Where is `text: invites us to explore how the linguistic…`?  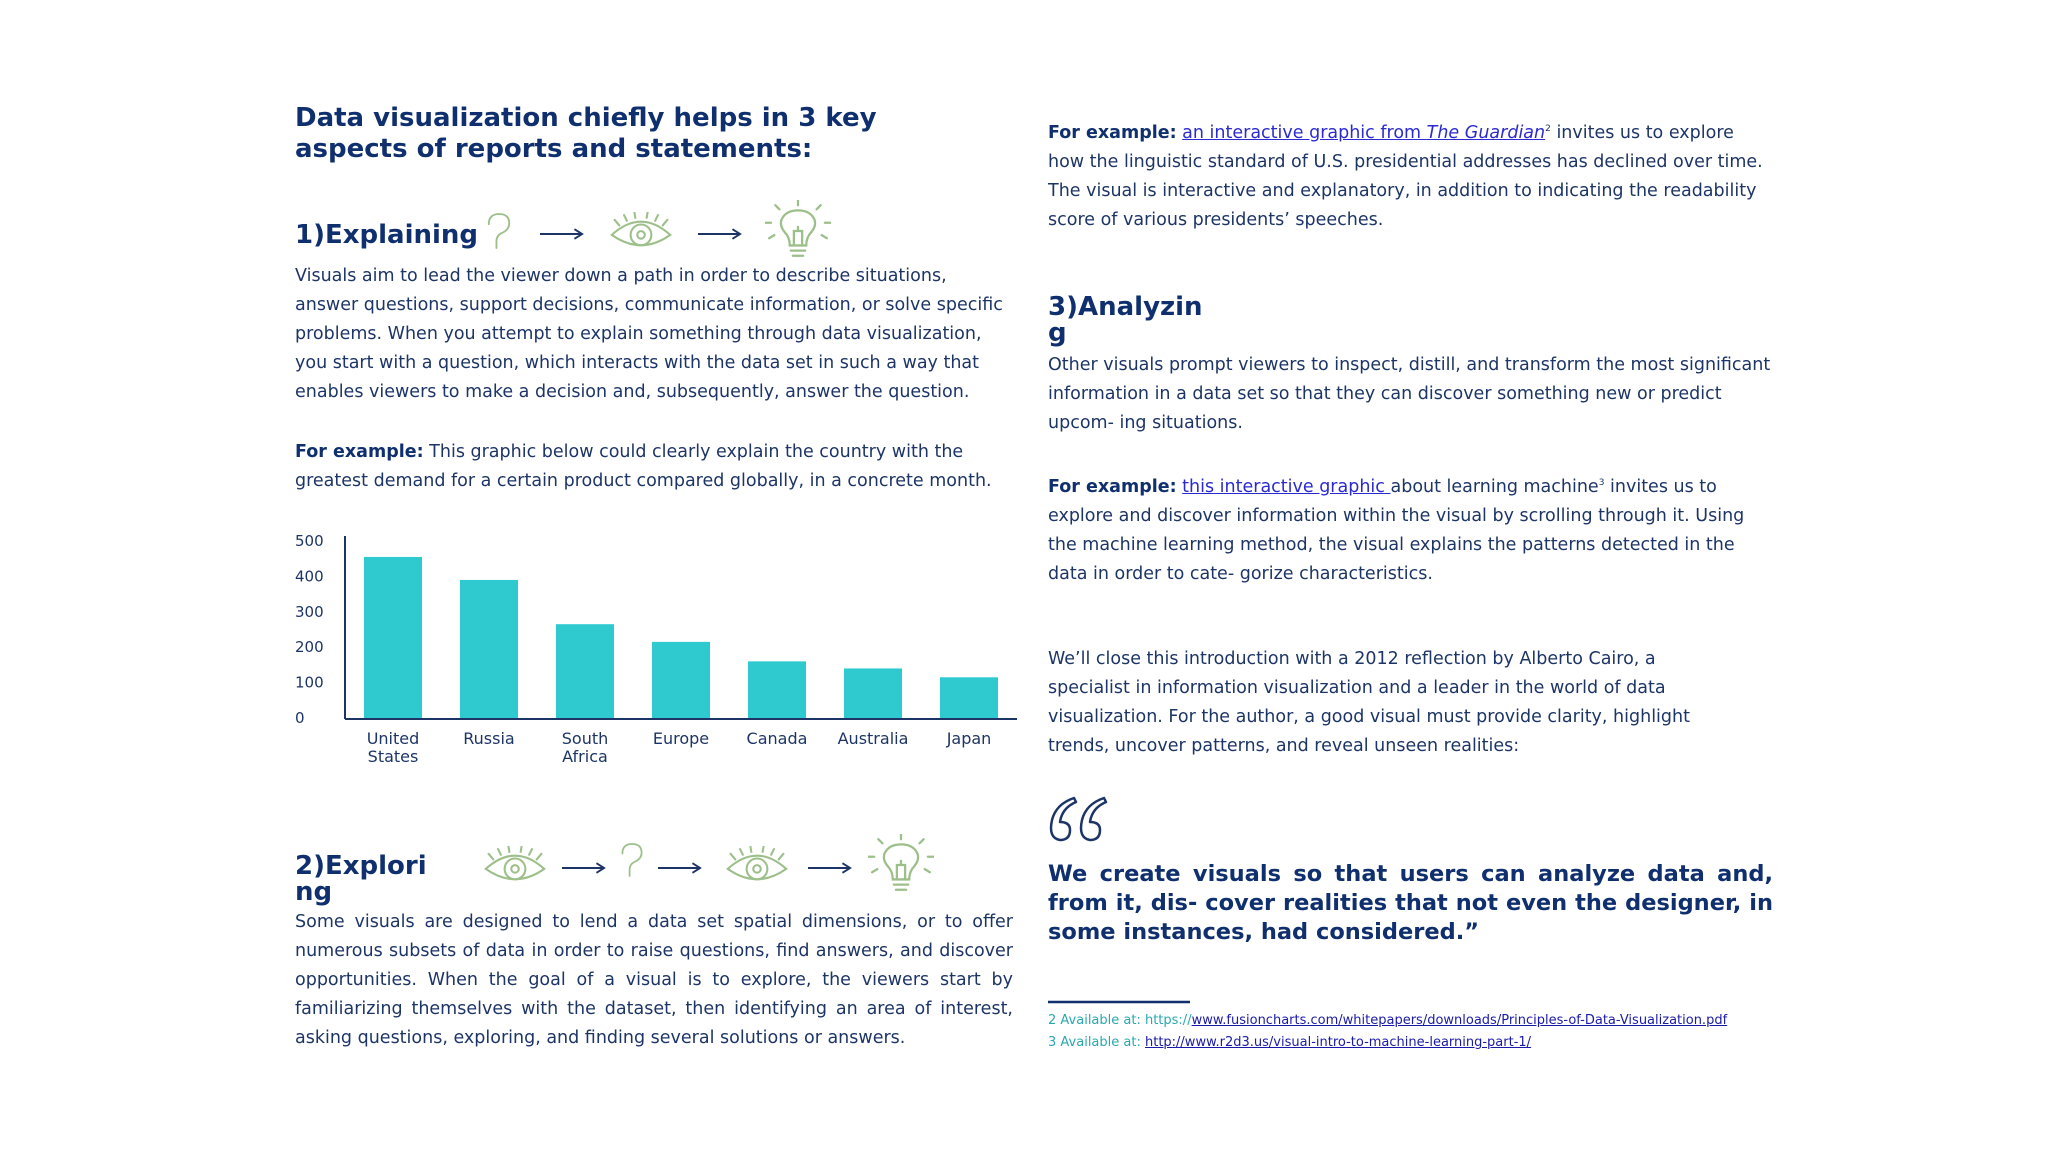
text: invites us to explore how the linguistic… is located at coordinates (1405, 176).